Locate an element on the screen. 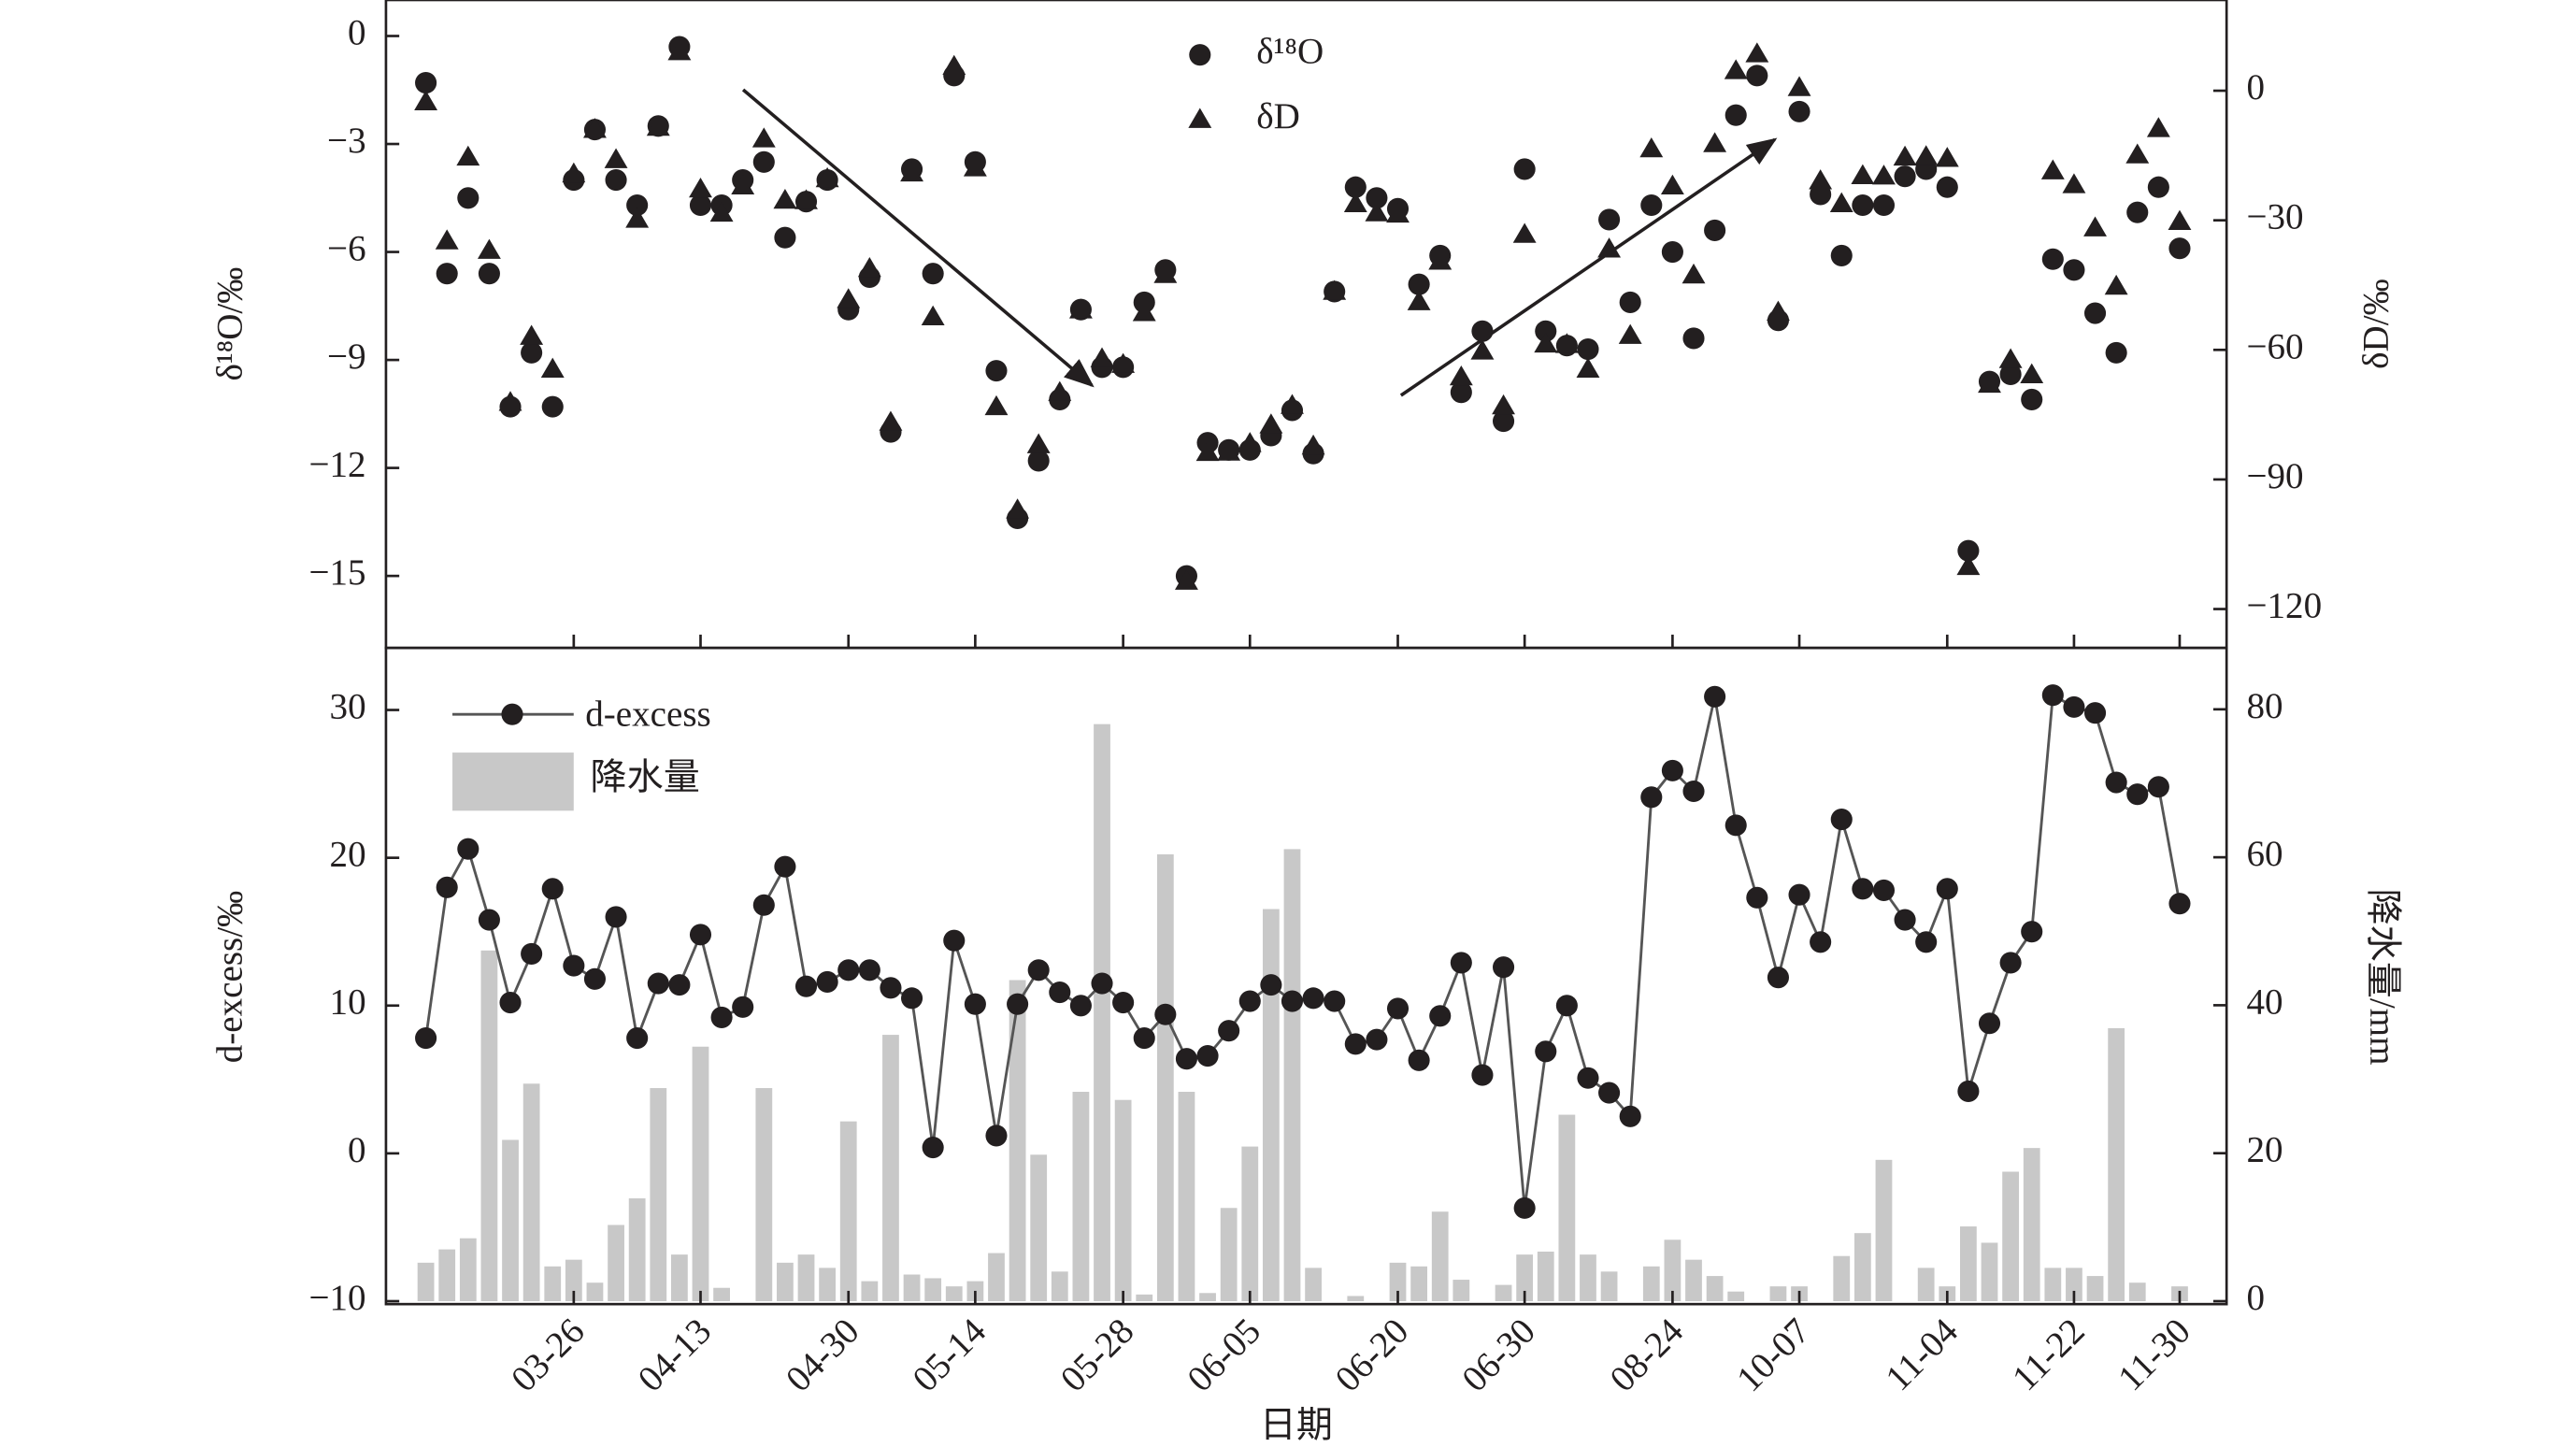  y-tick-label: −15 is located at coordinates (336, 572).